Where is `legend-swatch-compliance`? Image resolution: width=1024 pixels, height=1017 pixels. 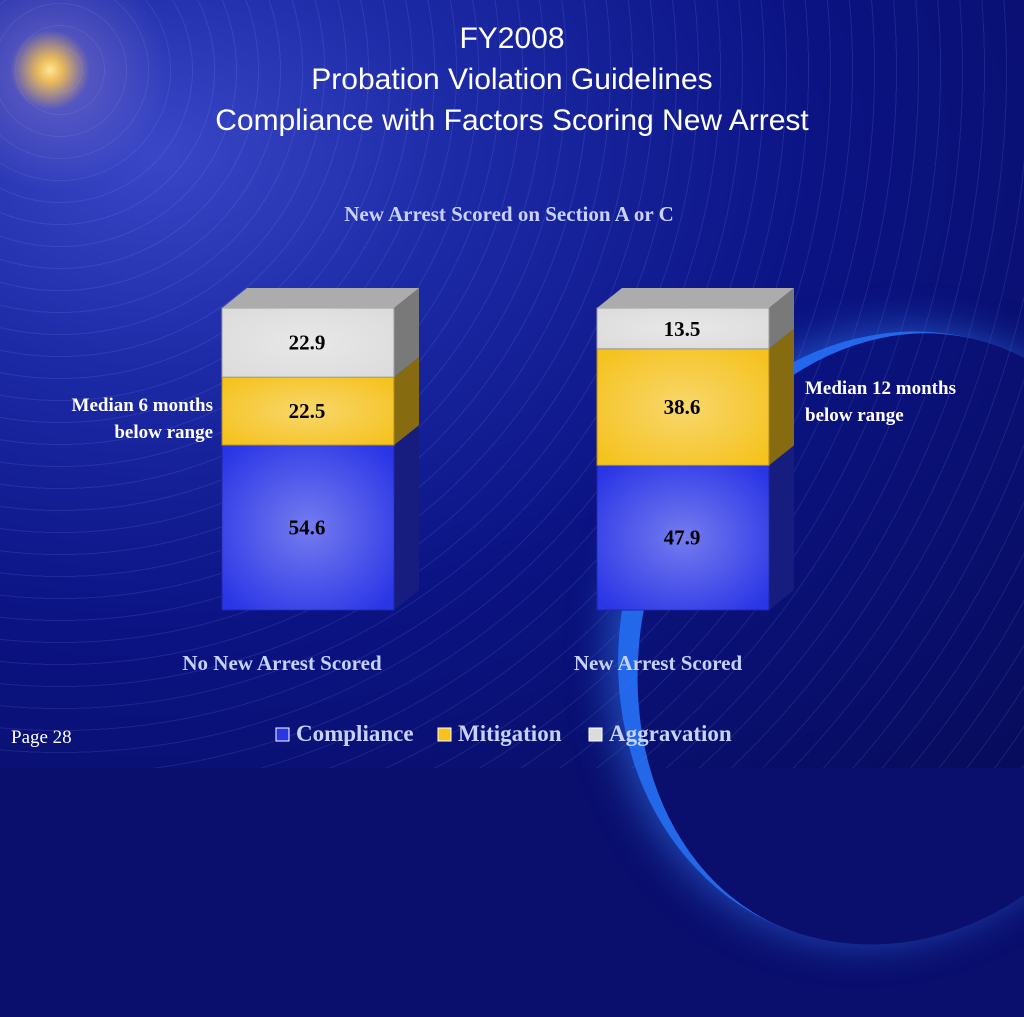
legend-swatch-compliance is located at coordinates (282, 734).